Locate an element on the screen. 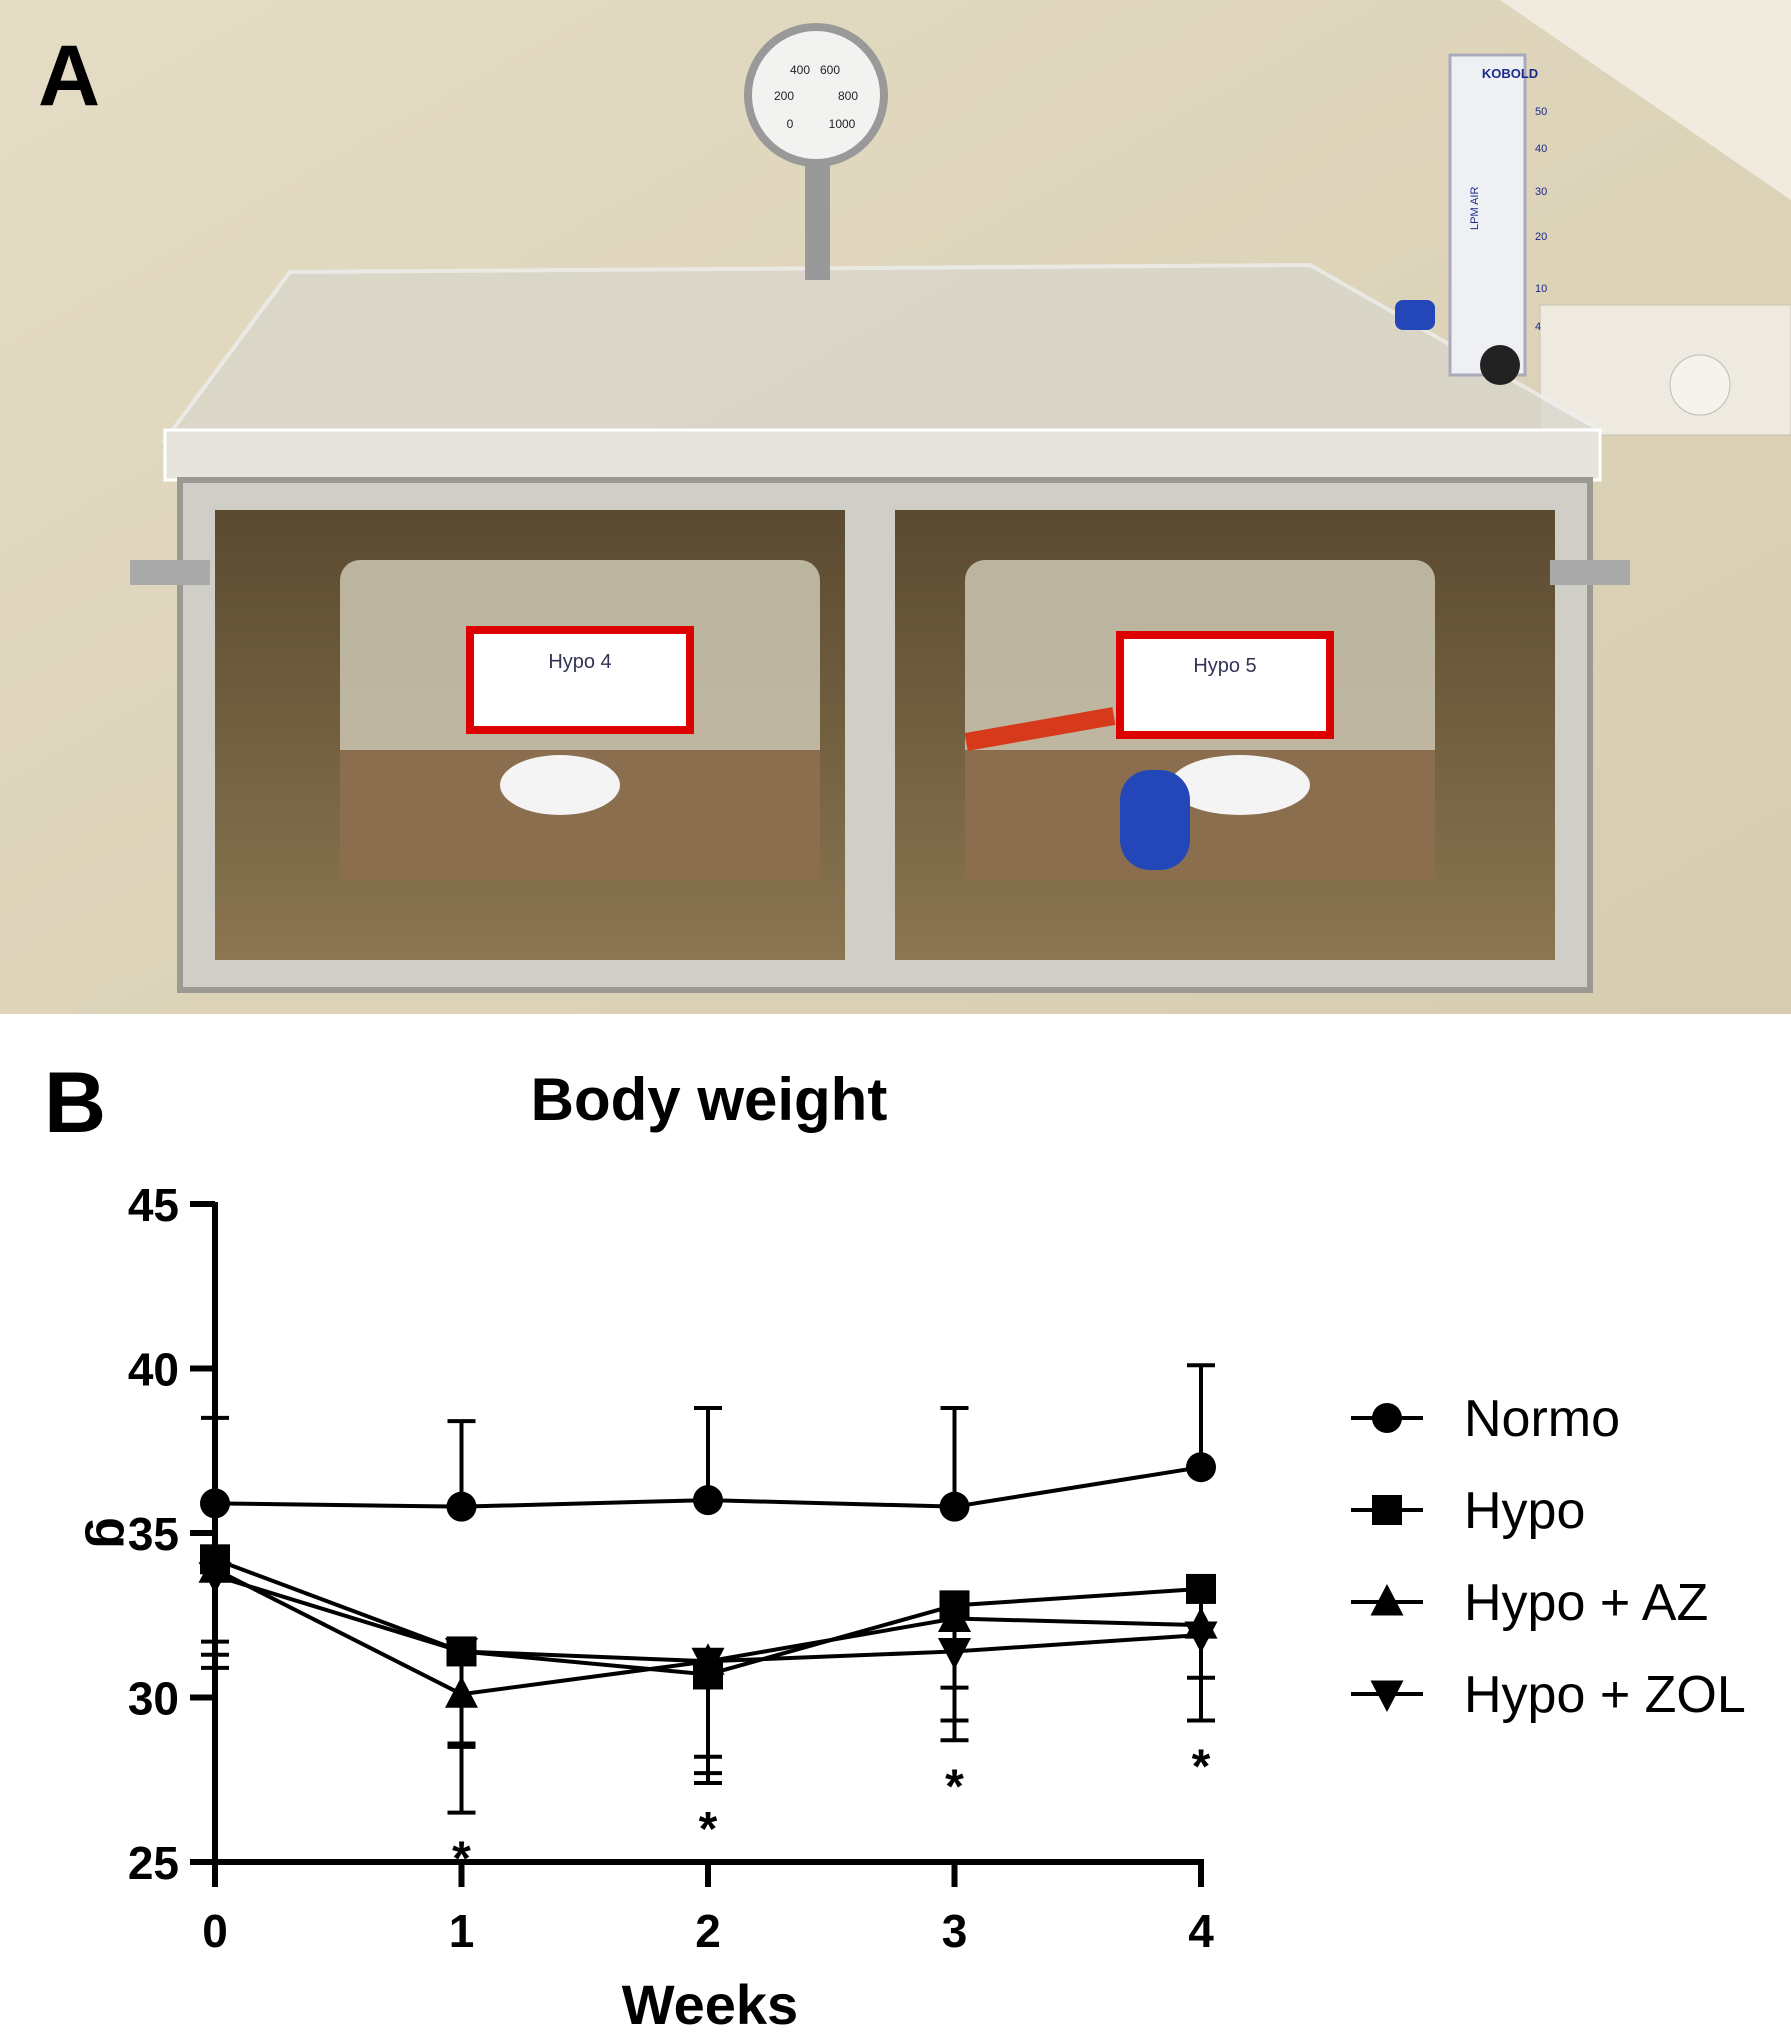 The width and height of the screenshot is (1791, 2033). svg-text: 30 is located at coordinates (1541, 192).